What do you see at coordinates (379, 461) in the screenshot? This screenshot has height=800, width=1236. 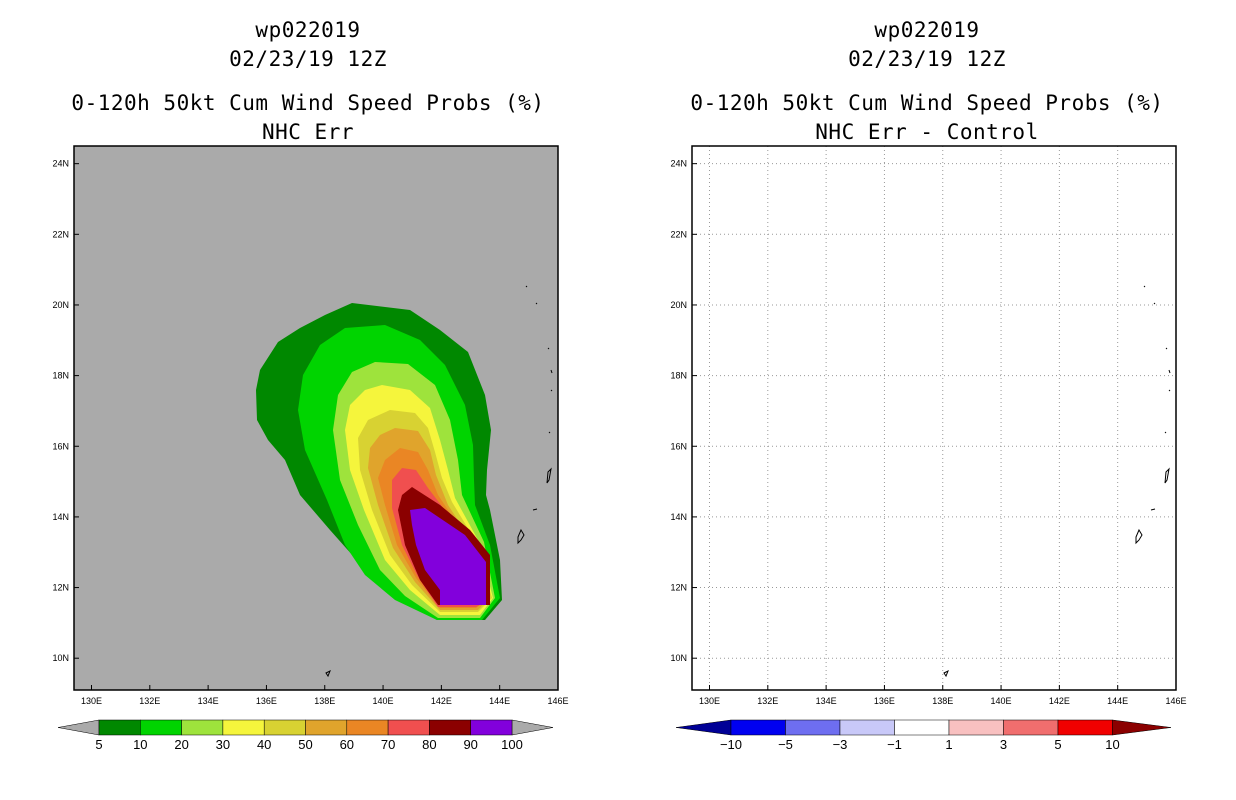 I see `left-contours` at bounding box center [379, 461].